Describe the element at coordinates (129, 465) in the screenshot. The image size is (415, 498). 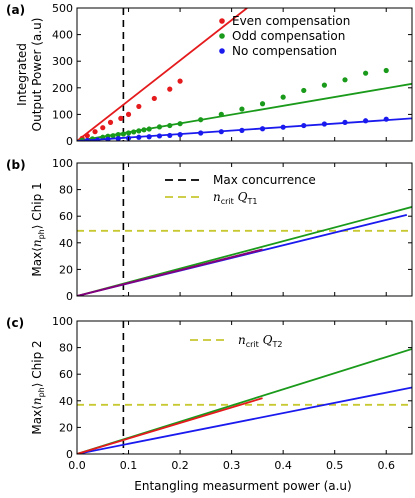
I see `x-tick-label: 0.1` at that location.